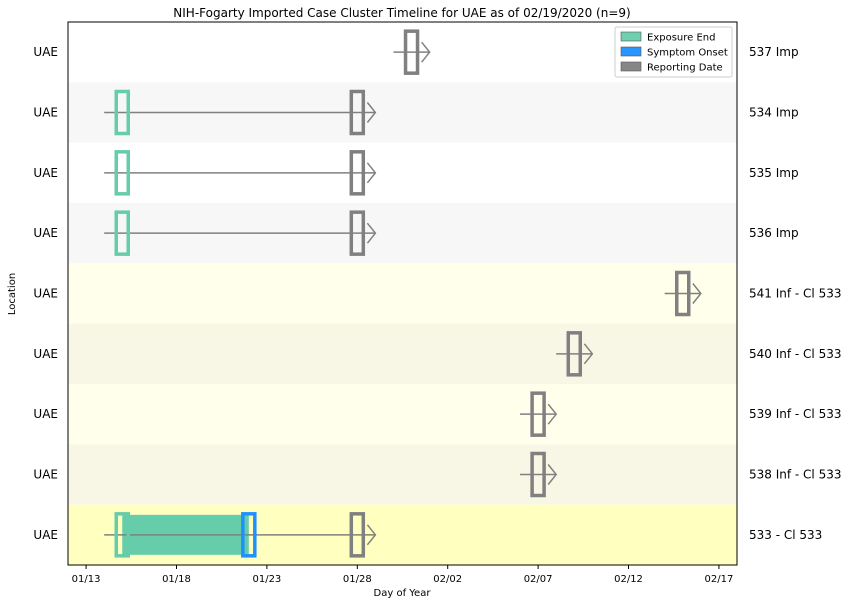 This screenshot has width=852, height=604. What do you see at coordinates (176, 579) in the screenshot?
I see `x-tick-label: 01/18` at bounding box center [176, 579].